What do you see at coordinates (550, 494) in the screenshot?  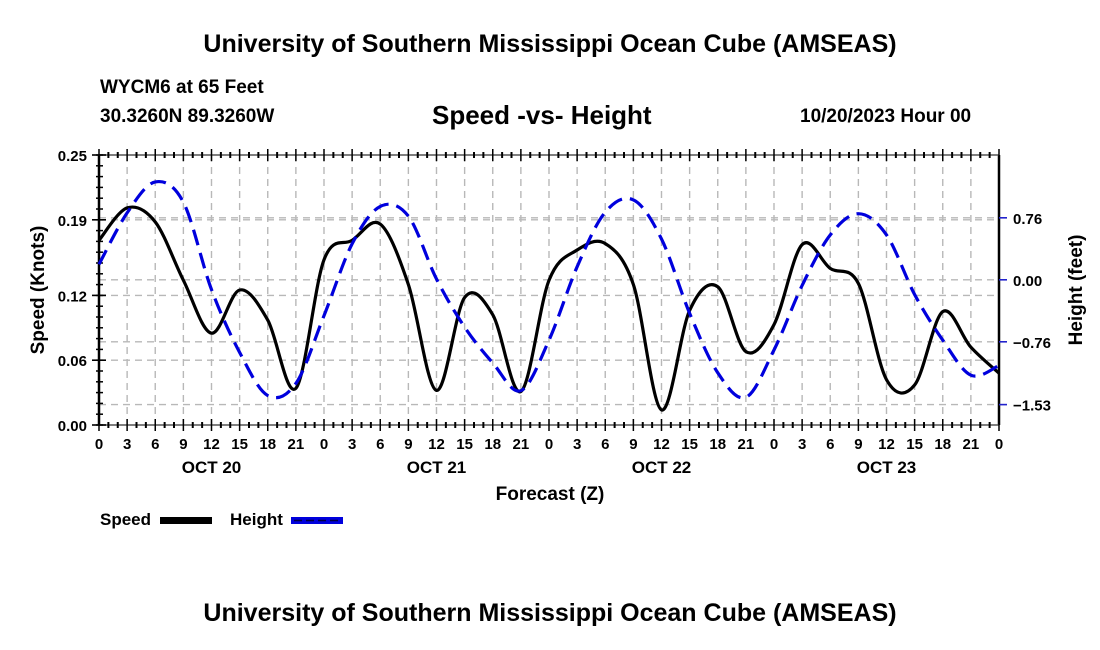 I see `x-axis-title: Forecast (Z)` at bounding box center [550, 494].